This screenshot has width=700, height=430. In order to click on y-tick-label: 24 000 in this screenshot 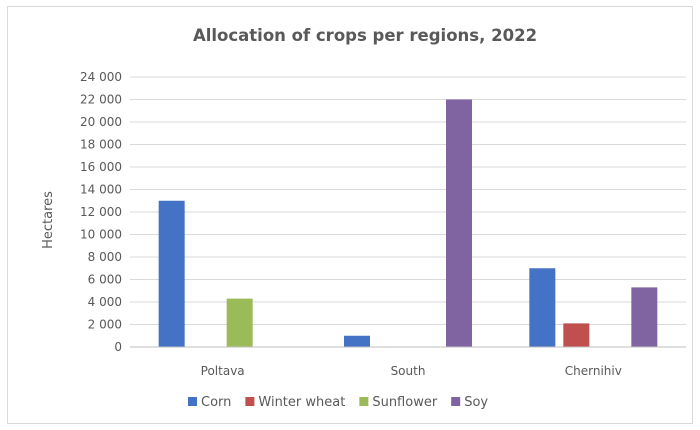, I will do `click(101, 77)`.